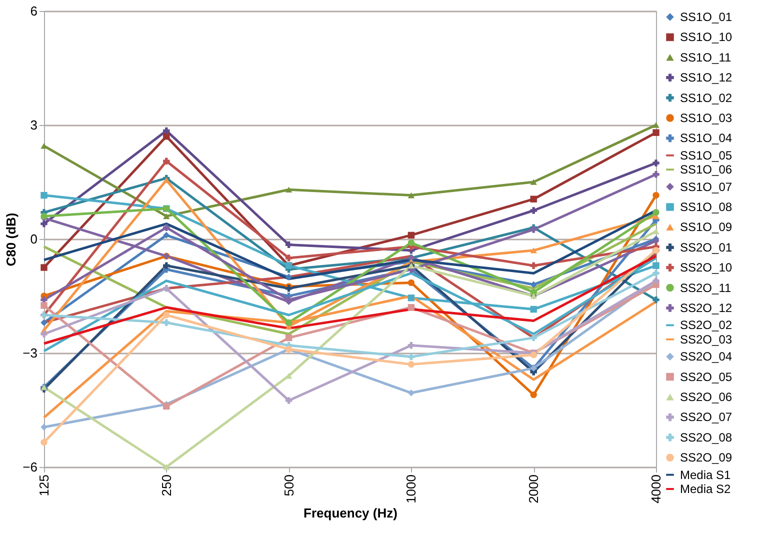  Describe the element at coordinates (706, 489) in the screenshot. I see `legend-label: Media S2` at that location.